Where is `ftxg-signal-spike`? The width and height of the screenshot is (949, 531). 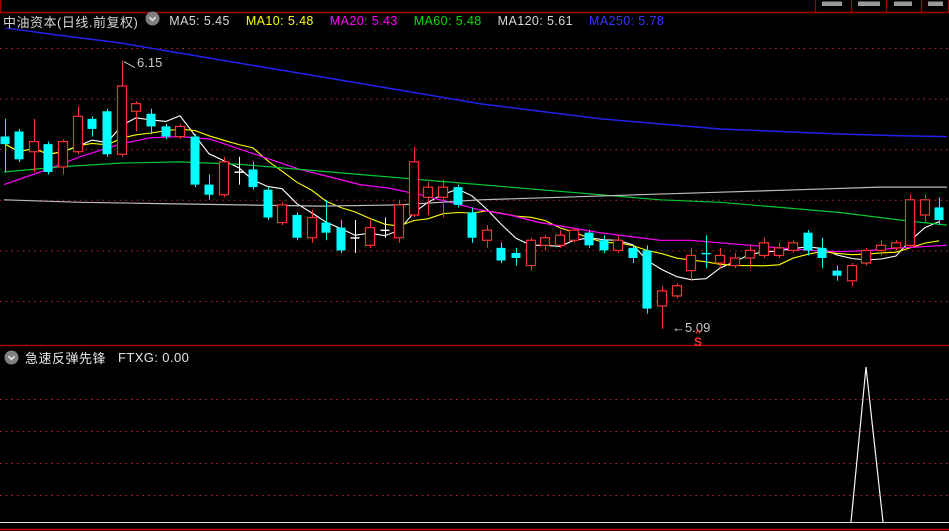
ftxg-signal-spike is located at coordinates (867, 444).